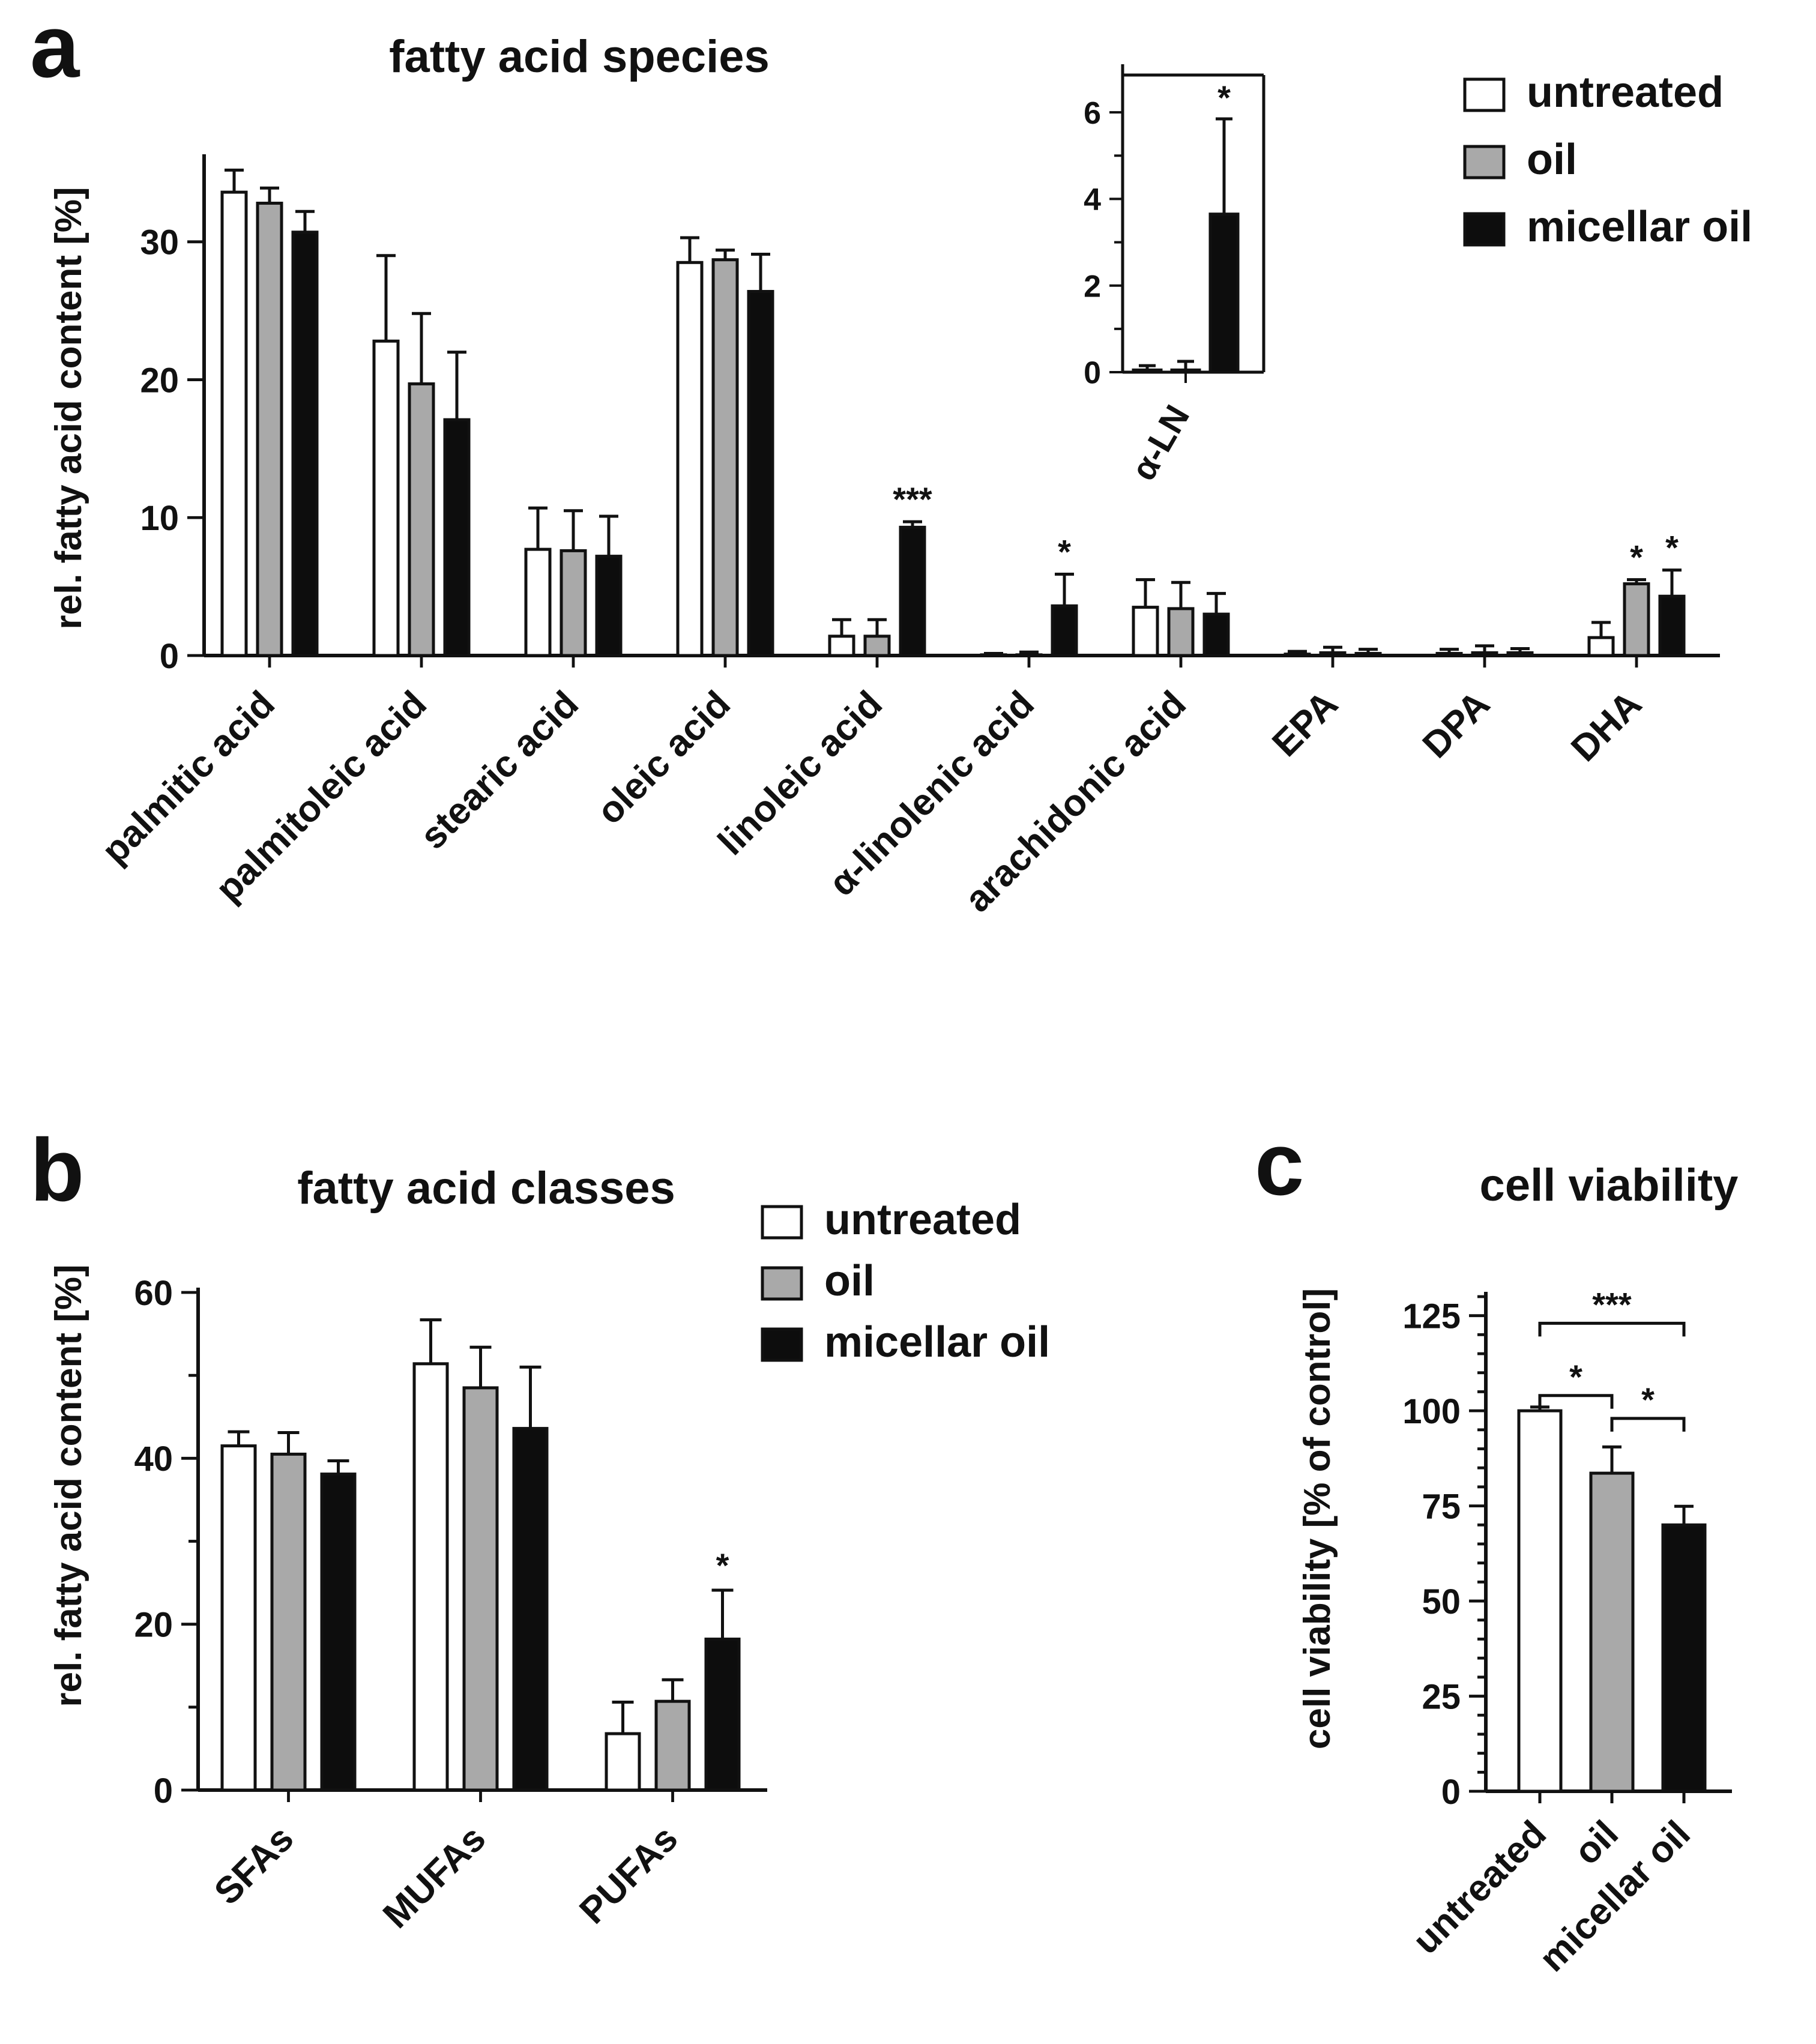 Image resolution: width=1816 pixels, height=2044 pixels. I want to click on c-xtick-label-untreated: untreated, so click(1479, 1887).